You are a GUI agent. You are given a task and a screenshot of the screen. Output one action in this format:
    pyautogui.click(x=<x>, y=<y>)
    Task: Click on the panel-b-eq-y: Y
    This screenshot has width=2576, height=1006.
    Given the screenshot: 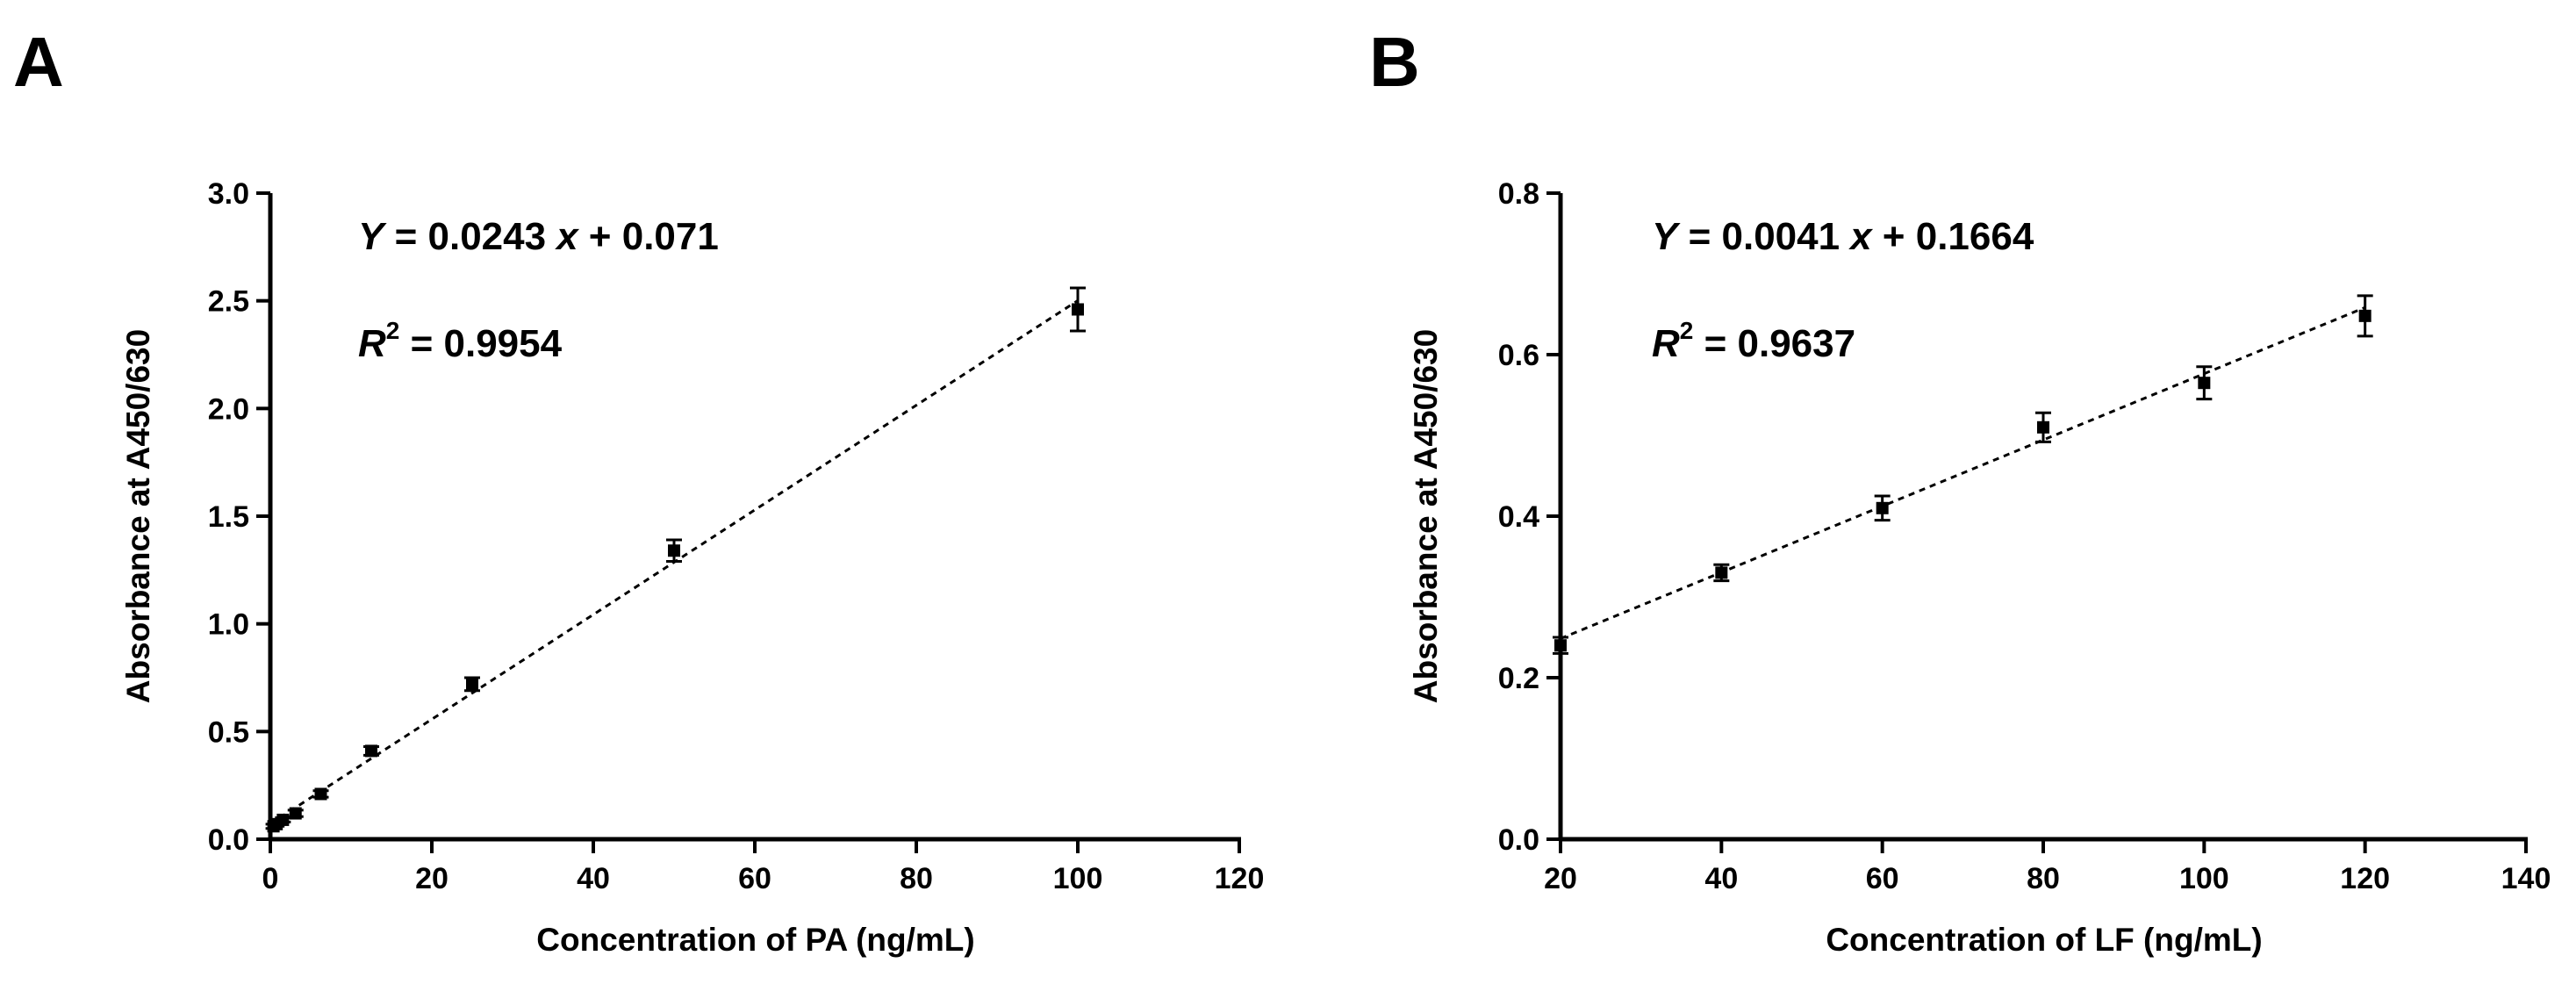 What is the action you would take?
    pyautogui.click(x=1666, y=236)
    